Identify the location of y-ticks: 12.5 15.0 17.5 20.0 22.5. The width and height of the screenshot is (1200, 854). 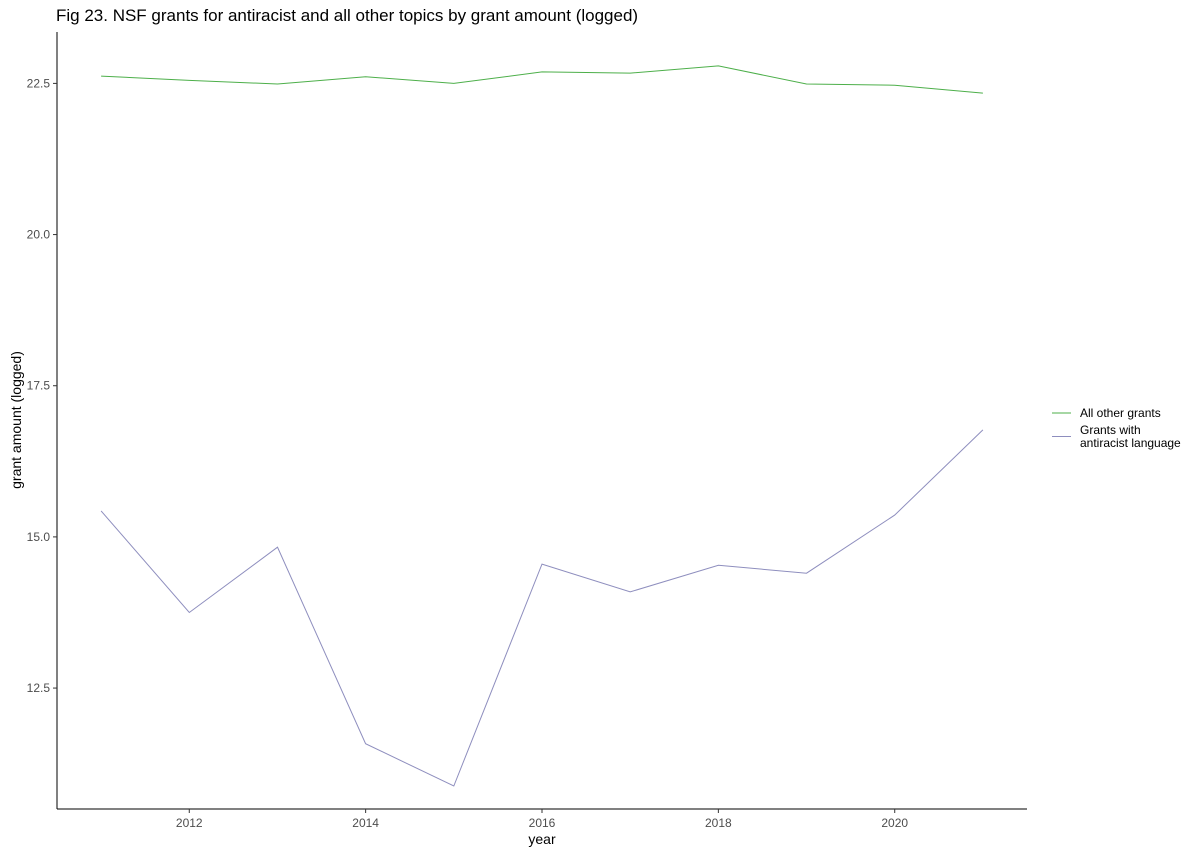
(42, 385).